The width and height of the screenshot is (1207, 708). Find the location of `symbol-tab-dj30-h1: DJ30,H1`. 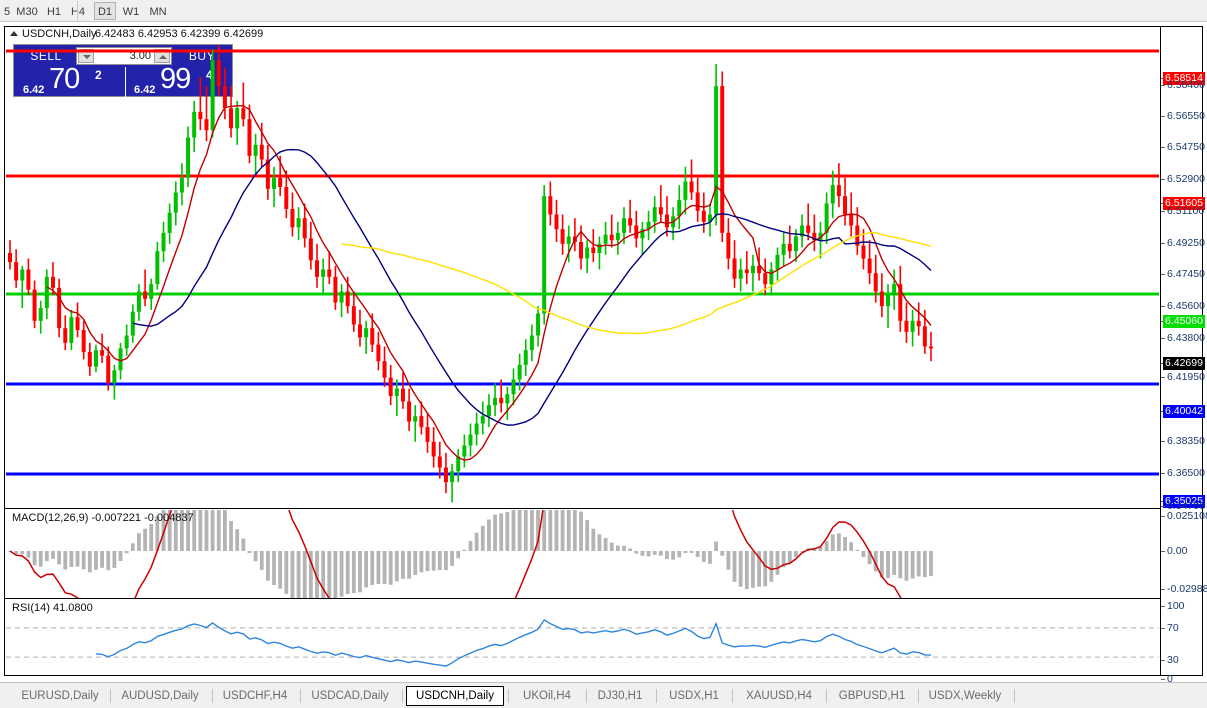

symbol-tab-dj30-h1: DJ30,H1 is located at coordinates (620, 696).